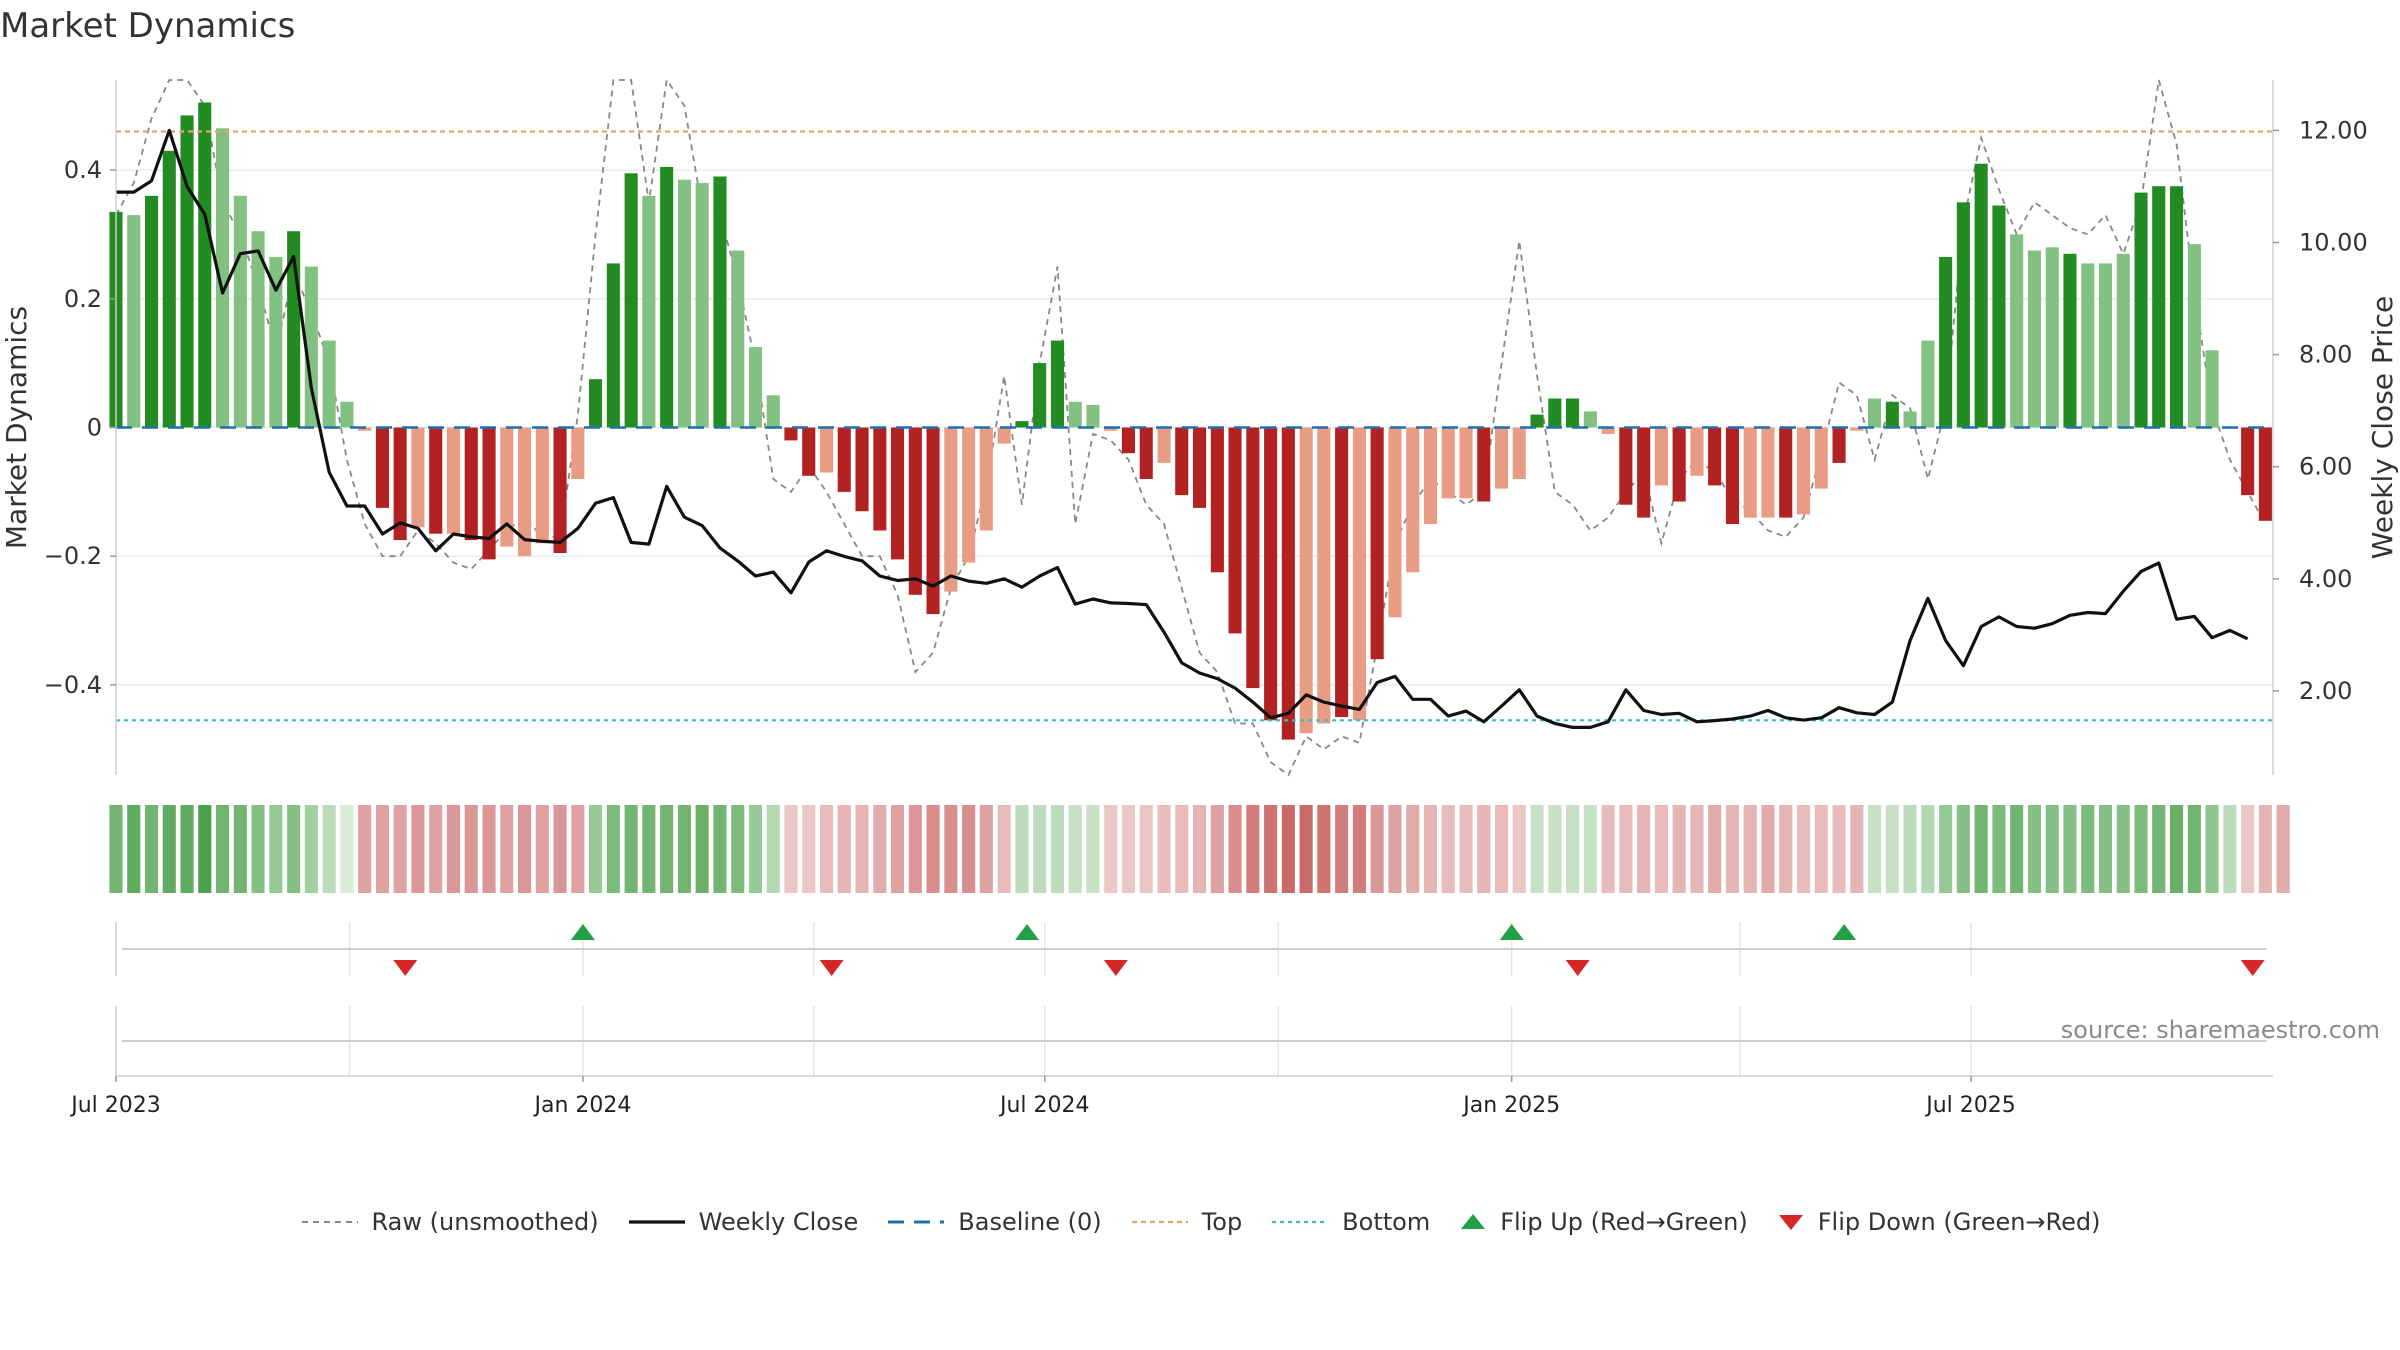 This screenshot has height=1350, width=2400. I want to click on right-tick-label: 2.00, so click(2325, 691).